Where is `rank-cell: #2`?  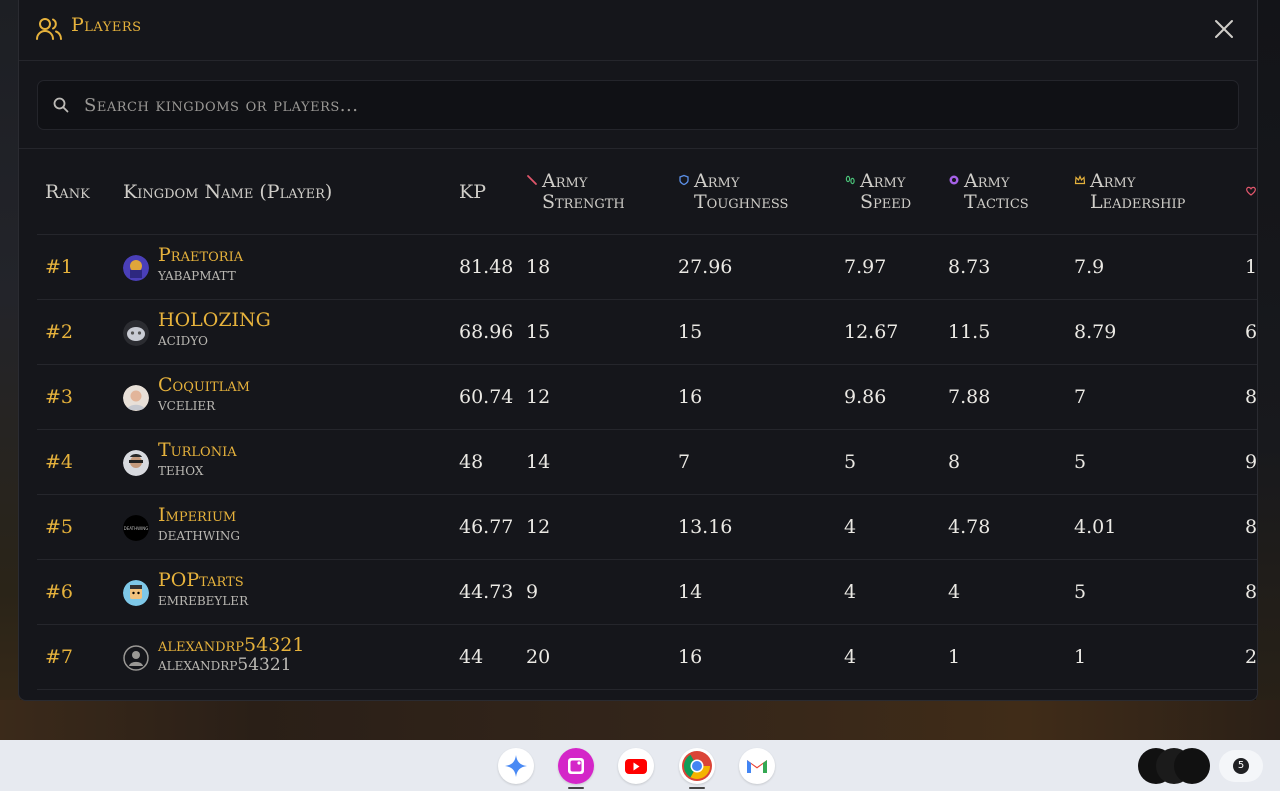
rank-cell: #2 is located at coordinates (76, 332).